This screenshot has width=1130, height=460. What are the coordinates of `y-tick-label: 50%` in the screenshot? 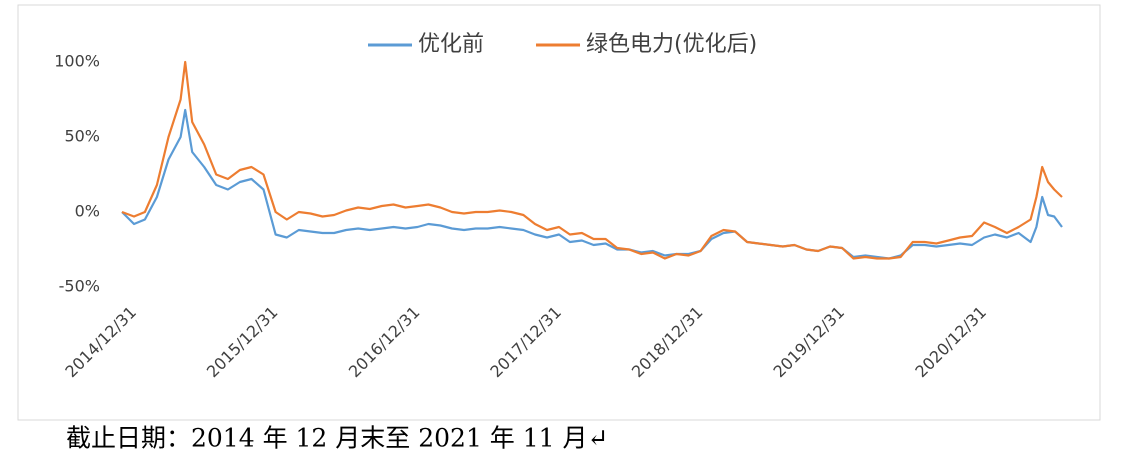 It's located at (82, 136).